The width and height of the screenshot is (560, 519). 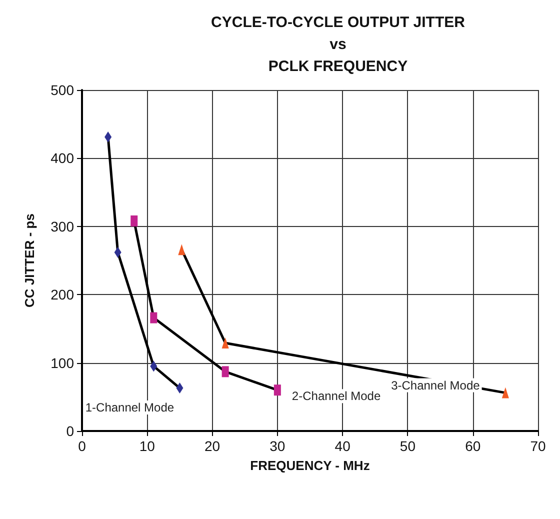 I want to click on y-axis-title: CC JITTER - ps, so click(x=29, y=261).